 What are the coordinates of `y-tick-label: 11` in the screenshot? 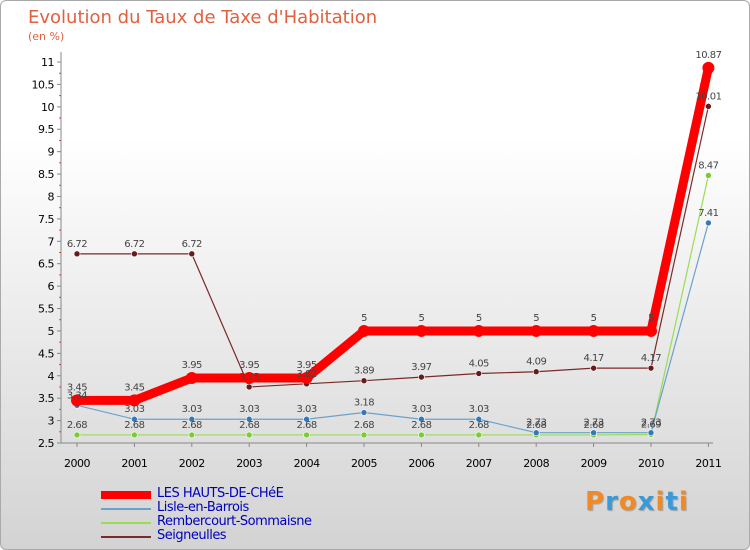 It's located at (47, 62).